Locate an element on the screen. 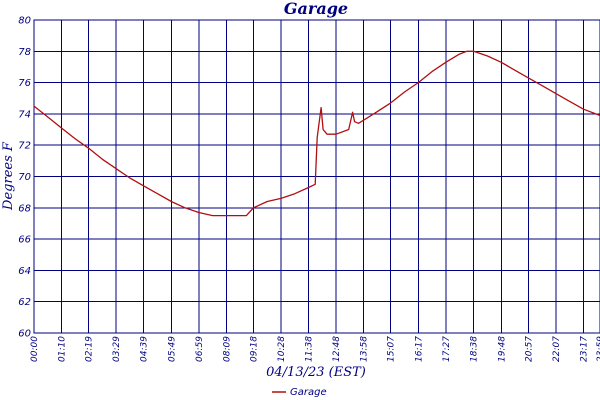 The width and height of the screenshot is (600, 400). x-tick-label: 18:38 is located at coordinates (475, 349).